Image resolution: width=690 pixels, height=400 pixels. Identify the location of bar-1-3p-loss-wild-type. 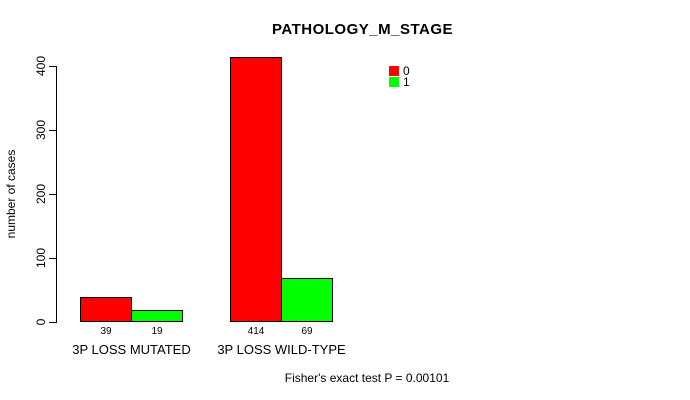
(307, 300).